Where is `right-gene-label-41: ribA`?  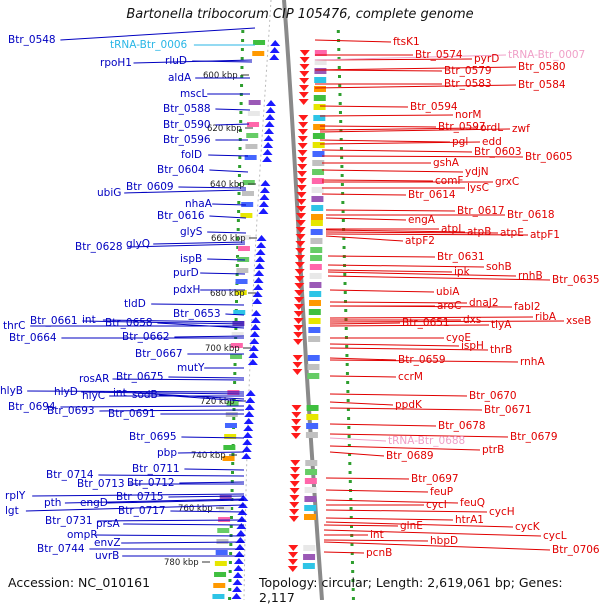
right-gene-label-41: ribA is located at coordinates (546, 317).